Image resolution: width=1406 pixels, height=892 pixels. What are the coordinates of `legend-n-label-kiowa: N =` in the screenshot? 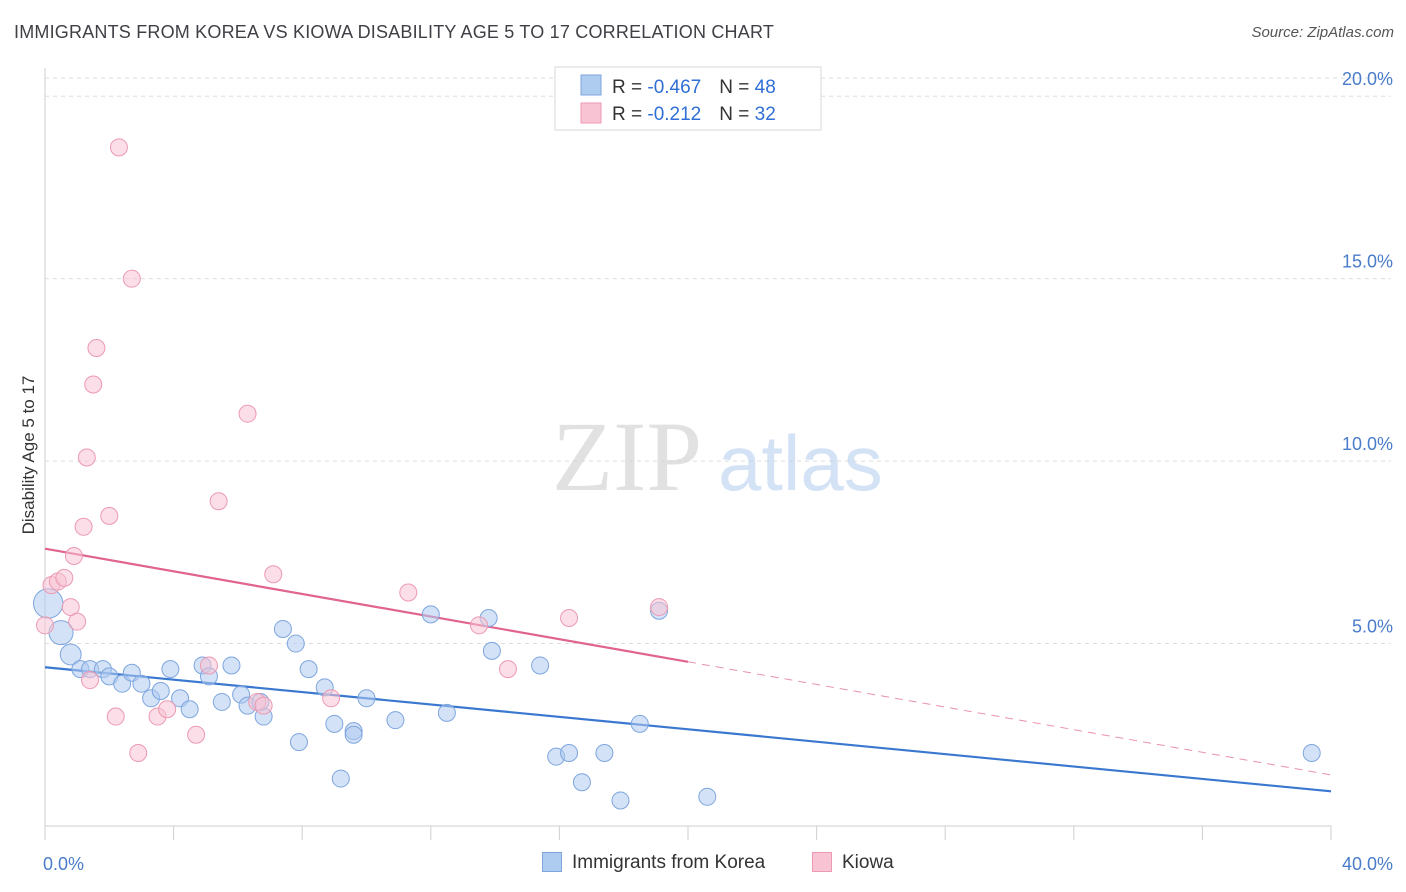 It's located at (736, 114).